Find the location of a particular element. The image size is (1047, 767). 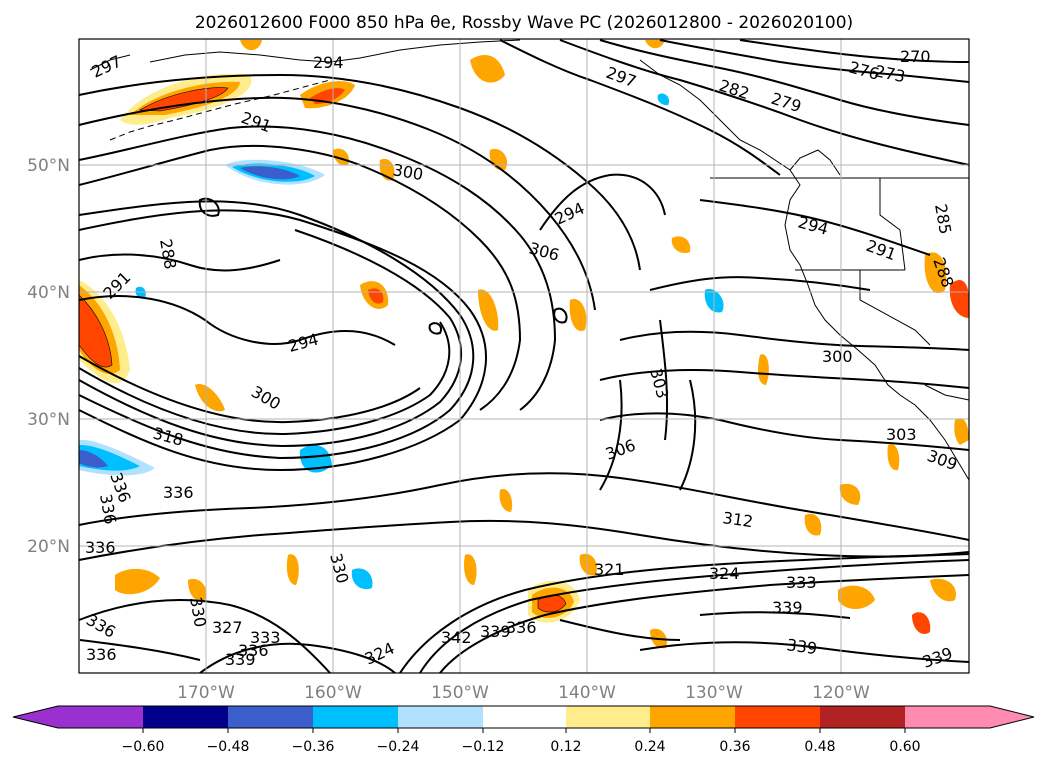

lat-label-40n: 40°N is located at coordinates (48, 293).